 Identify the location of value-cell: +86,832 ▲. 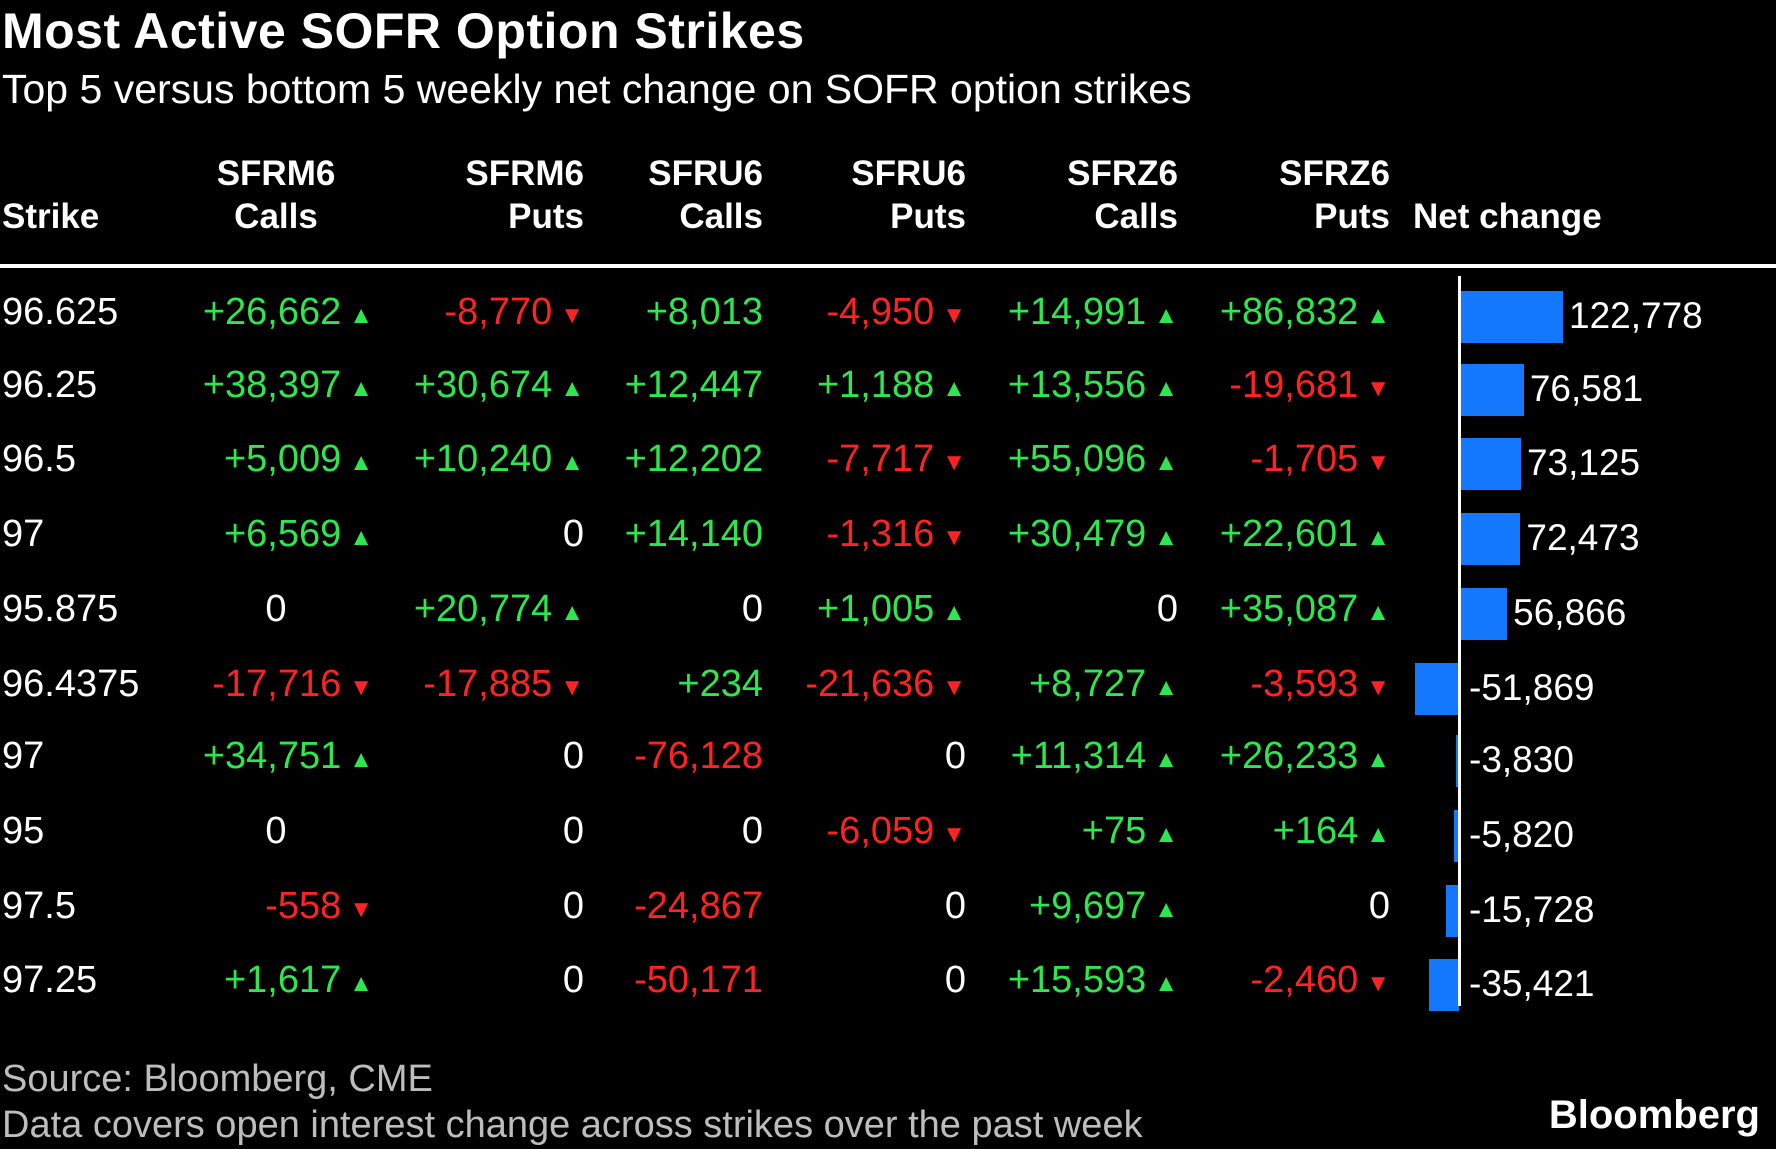
(1305, 312).